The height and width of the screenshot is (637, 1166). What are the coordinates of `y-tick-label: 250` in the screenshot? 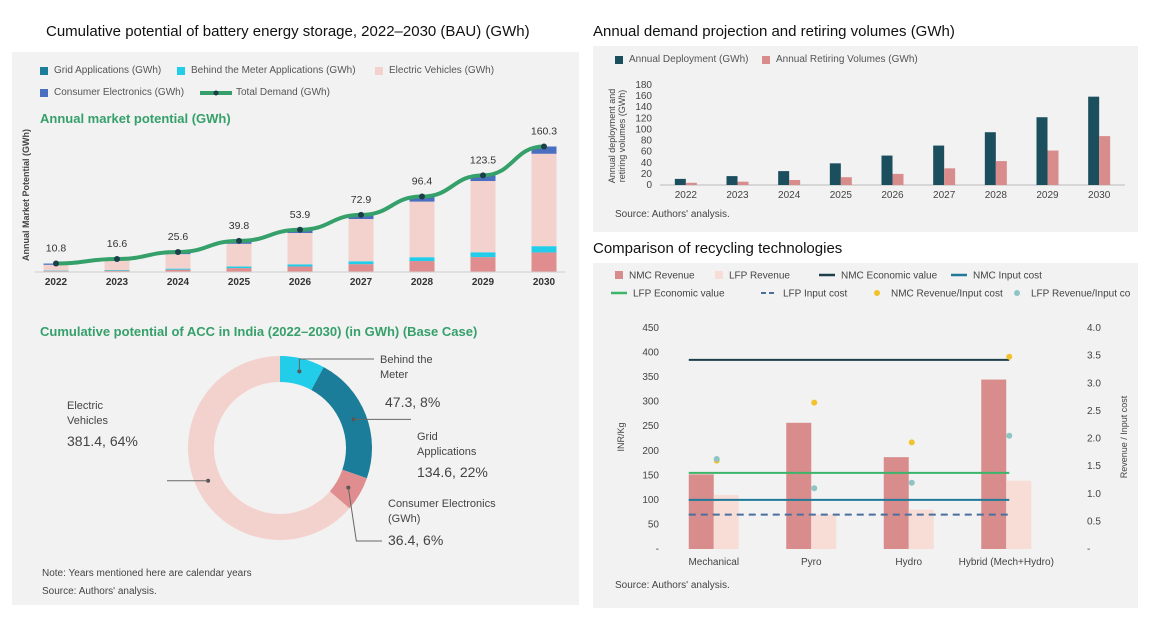 It's located at (650, 426).